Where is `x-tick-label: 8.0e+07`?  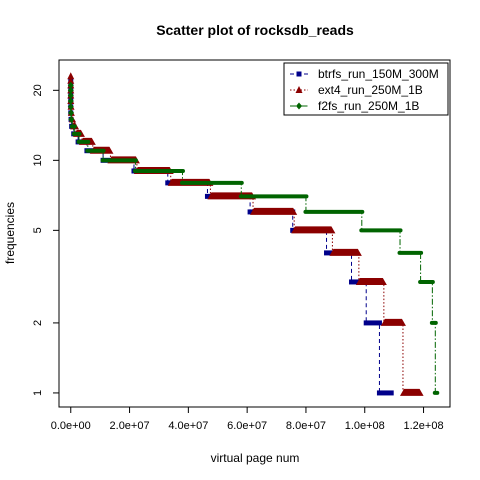 x-tick-label: 8.0e+07 is located at coordinates (306, 426).